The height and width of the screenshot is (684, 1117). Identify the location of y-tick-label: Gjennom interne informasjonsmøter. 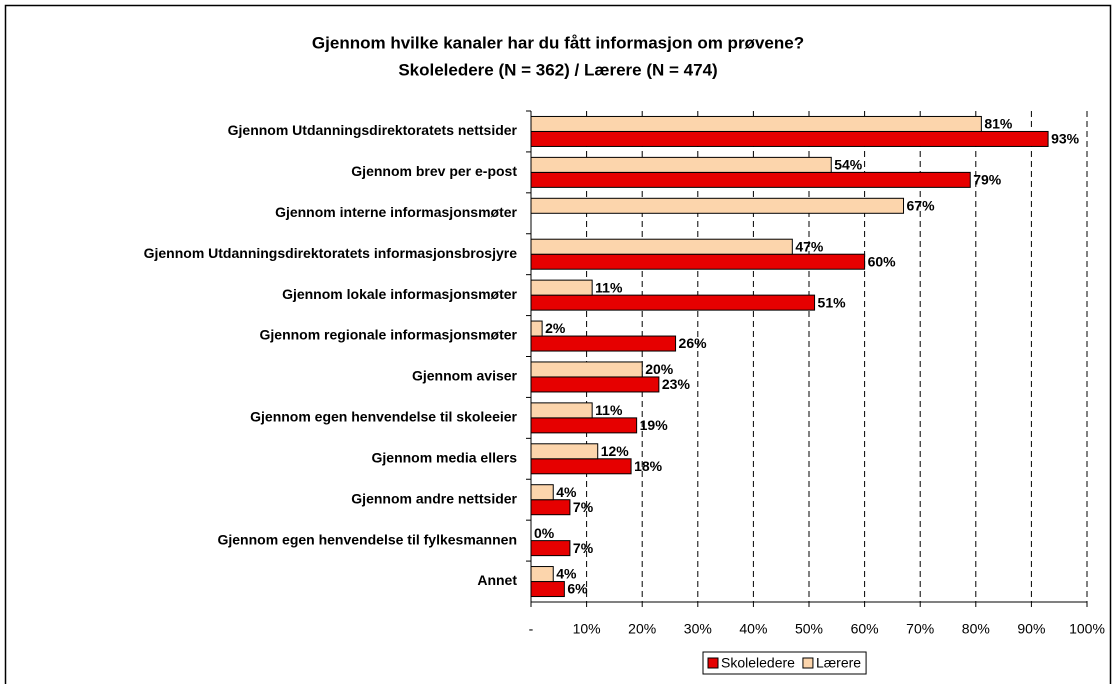
(396, 212).